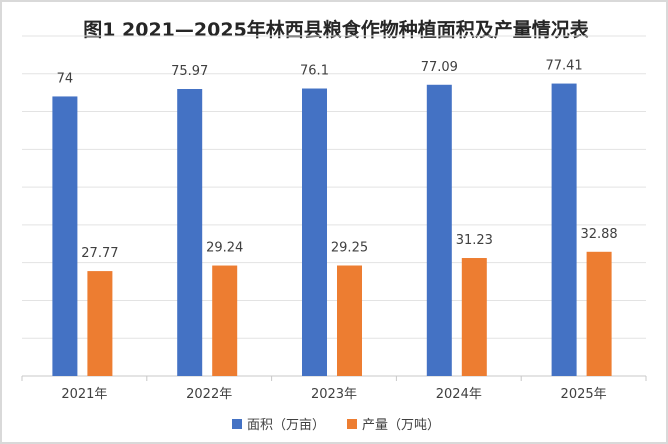 Image resolution: width=668 pixels, height=444 pixels. Describe the element at coordinates (439, 67) in the screenshot. I see `data-label: 77.09` at that location.